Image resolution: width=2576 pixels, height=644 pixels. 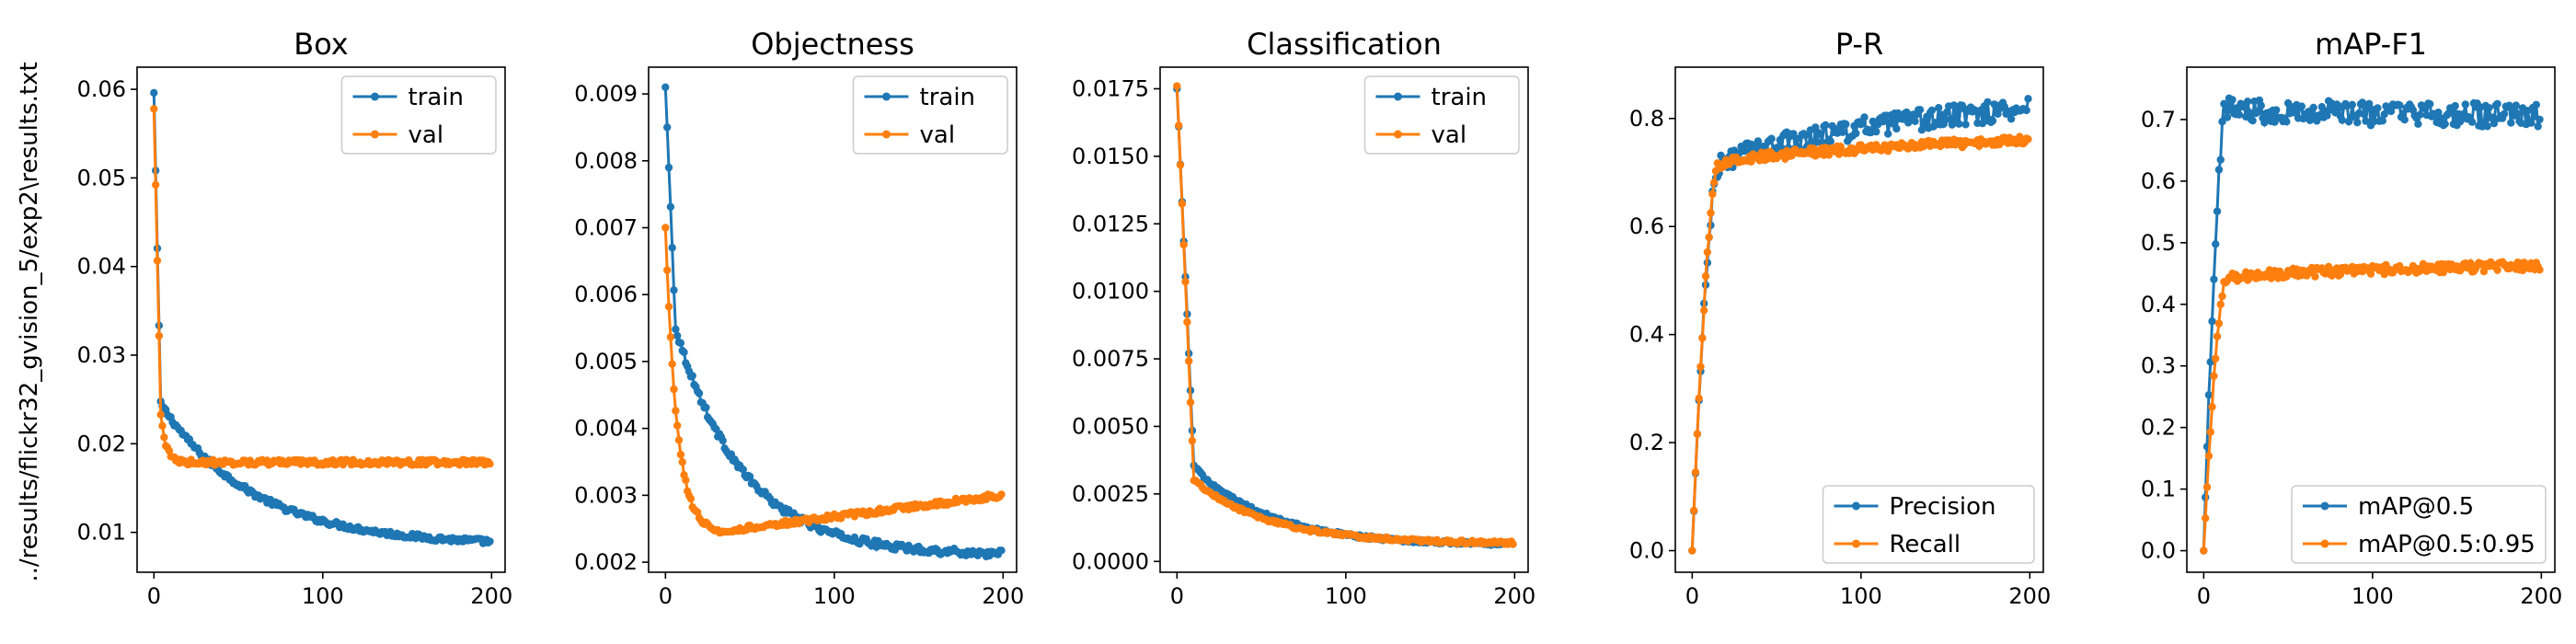 I want to click on panel-title: Box, so click(x=320, y=44).